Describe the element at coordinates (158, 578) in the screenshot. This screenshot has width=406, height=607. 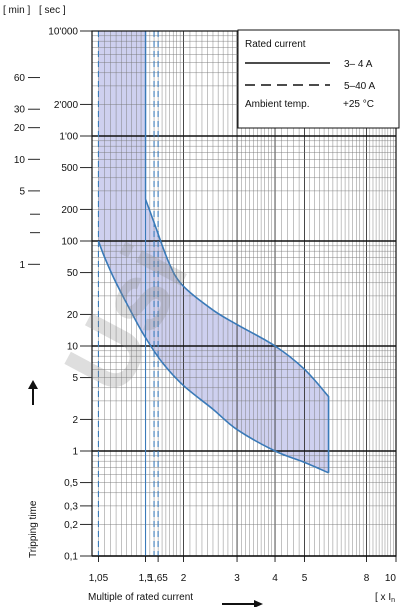
I see `x-tick-label: 1,65` at that location.